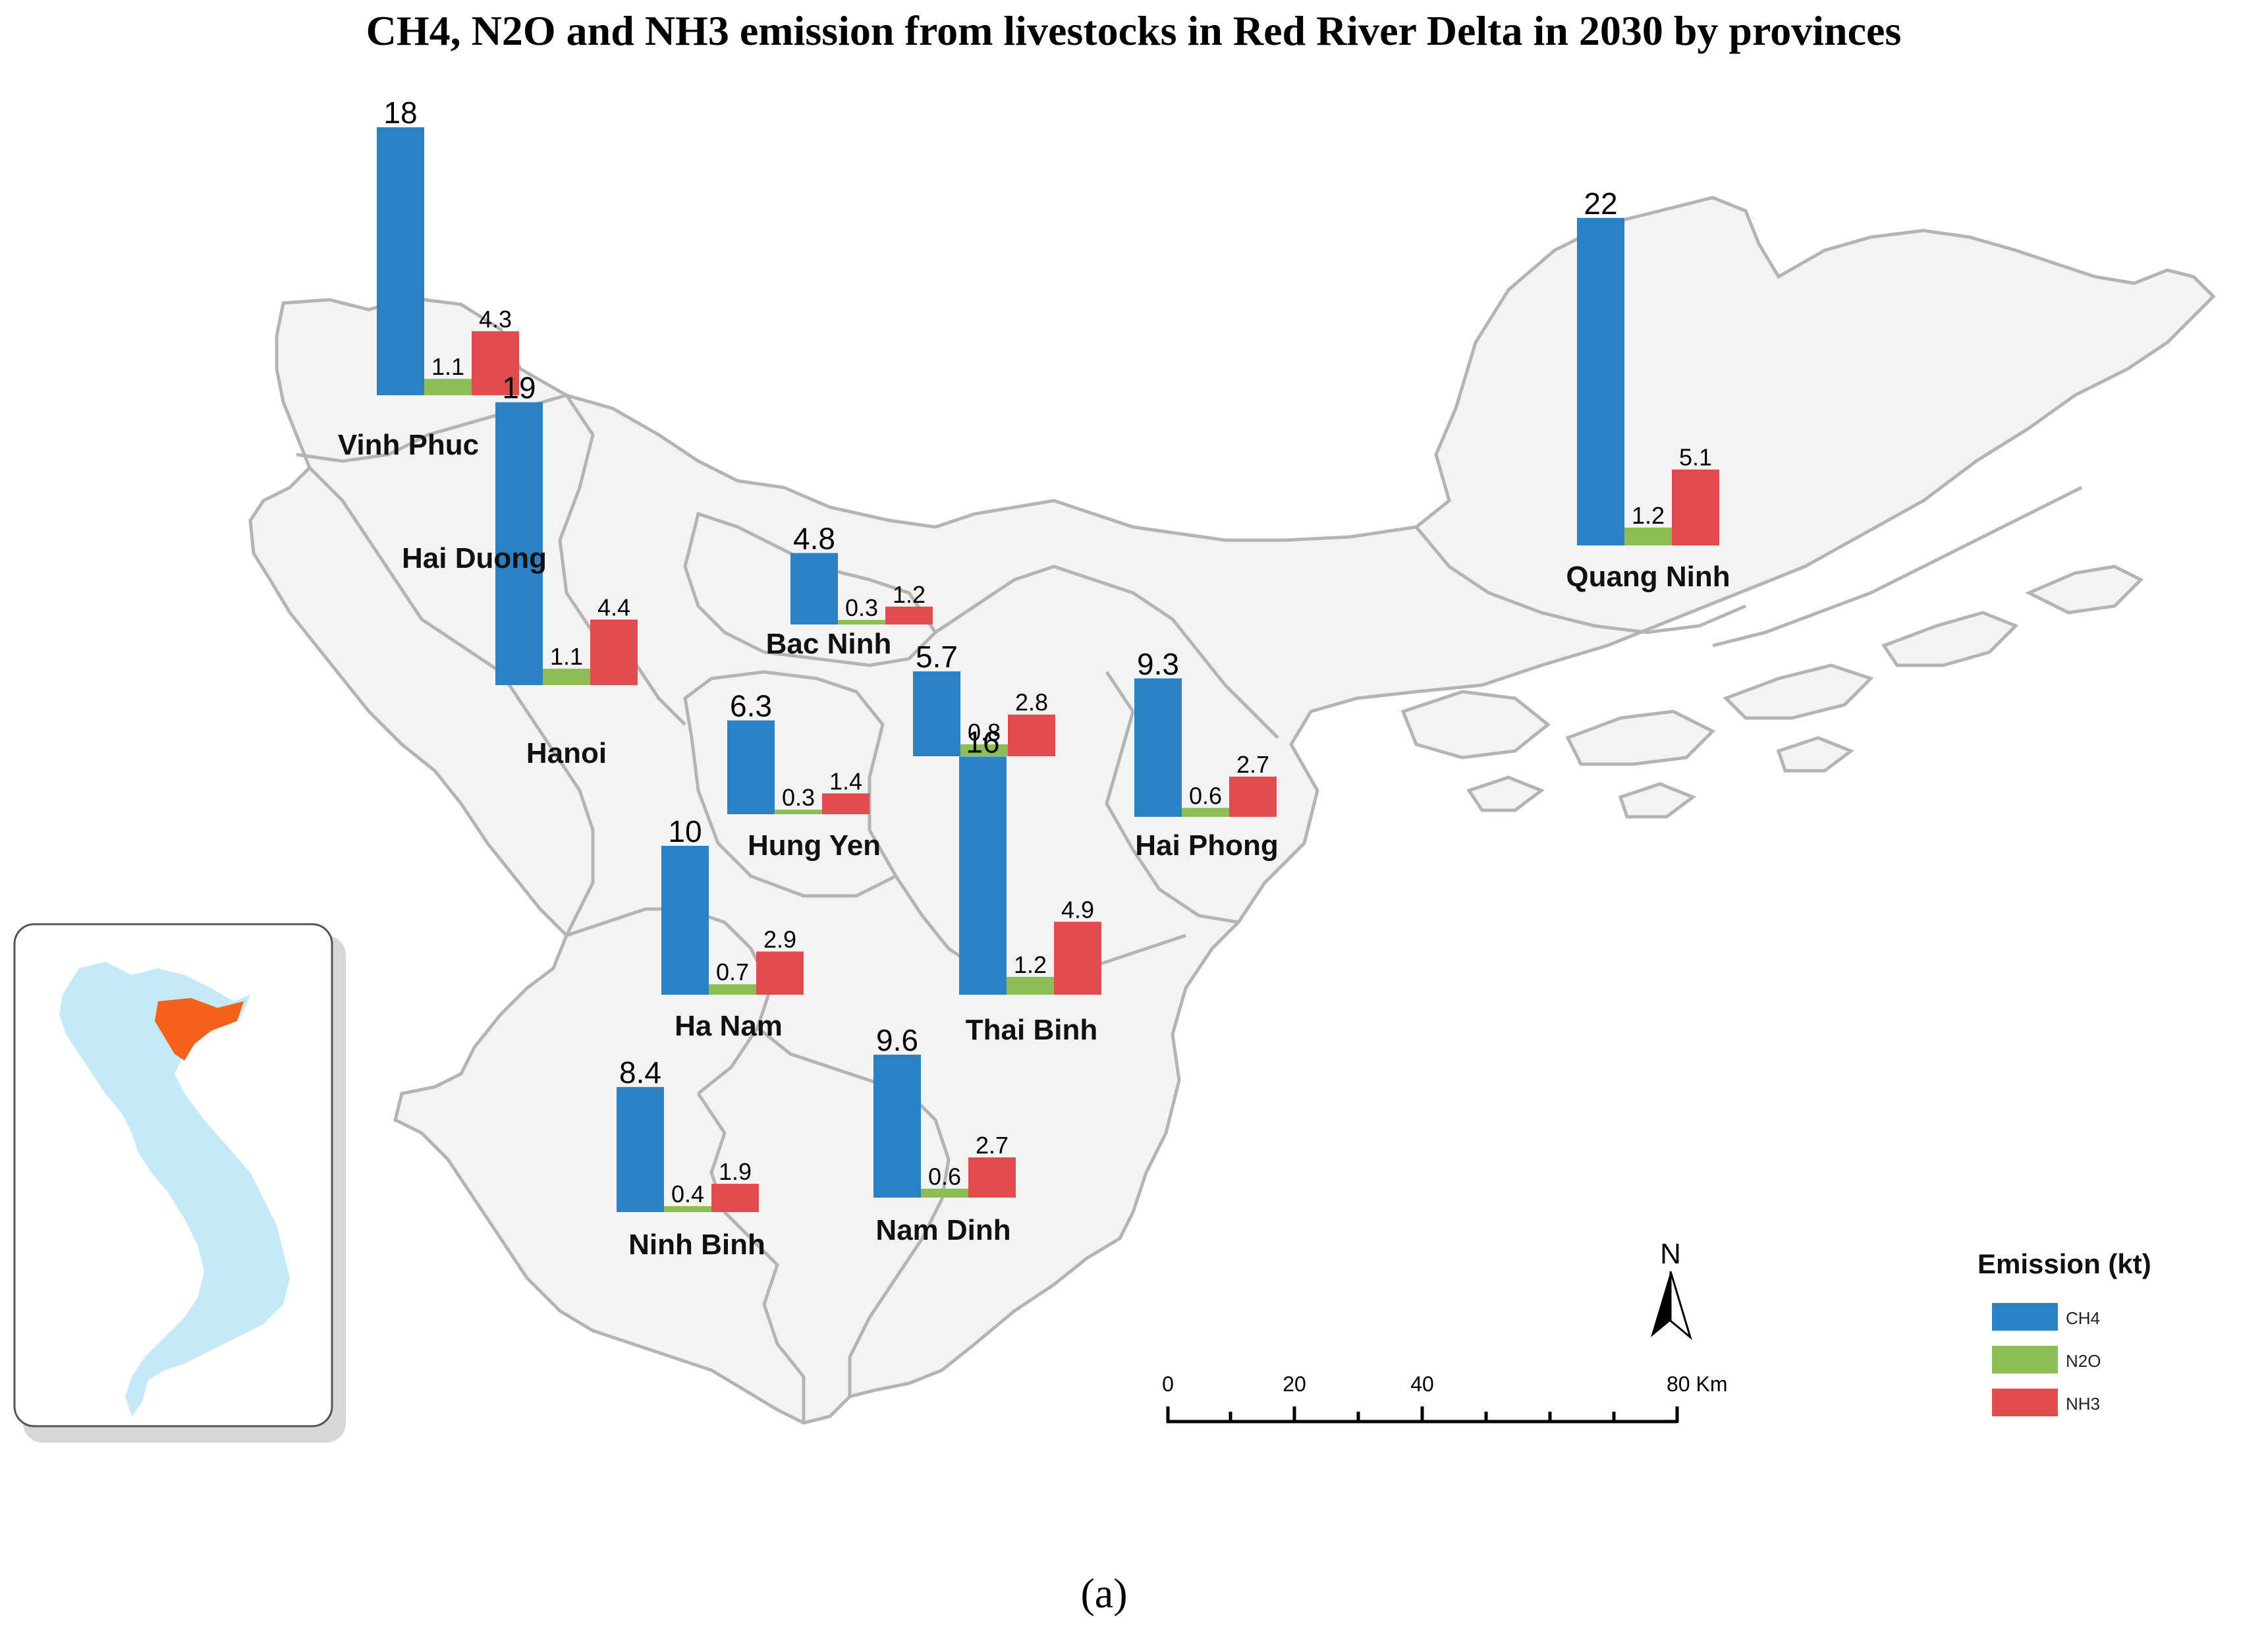 This screenshot has width=2268, height=1635. What do you see at coordinates (566, 753) in the screenshot?
I see `province-label-hanoi: Hanoi` at bounding box center [566, 753].